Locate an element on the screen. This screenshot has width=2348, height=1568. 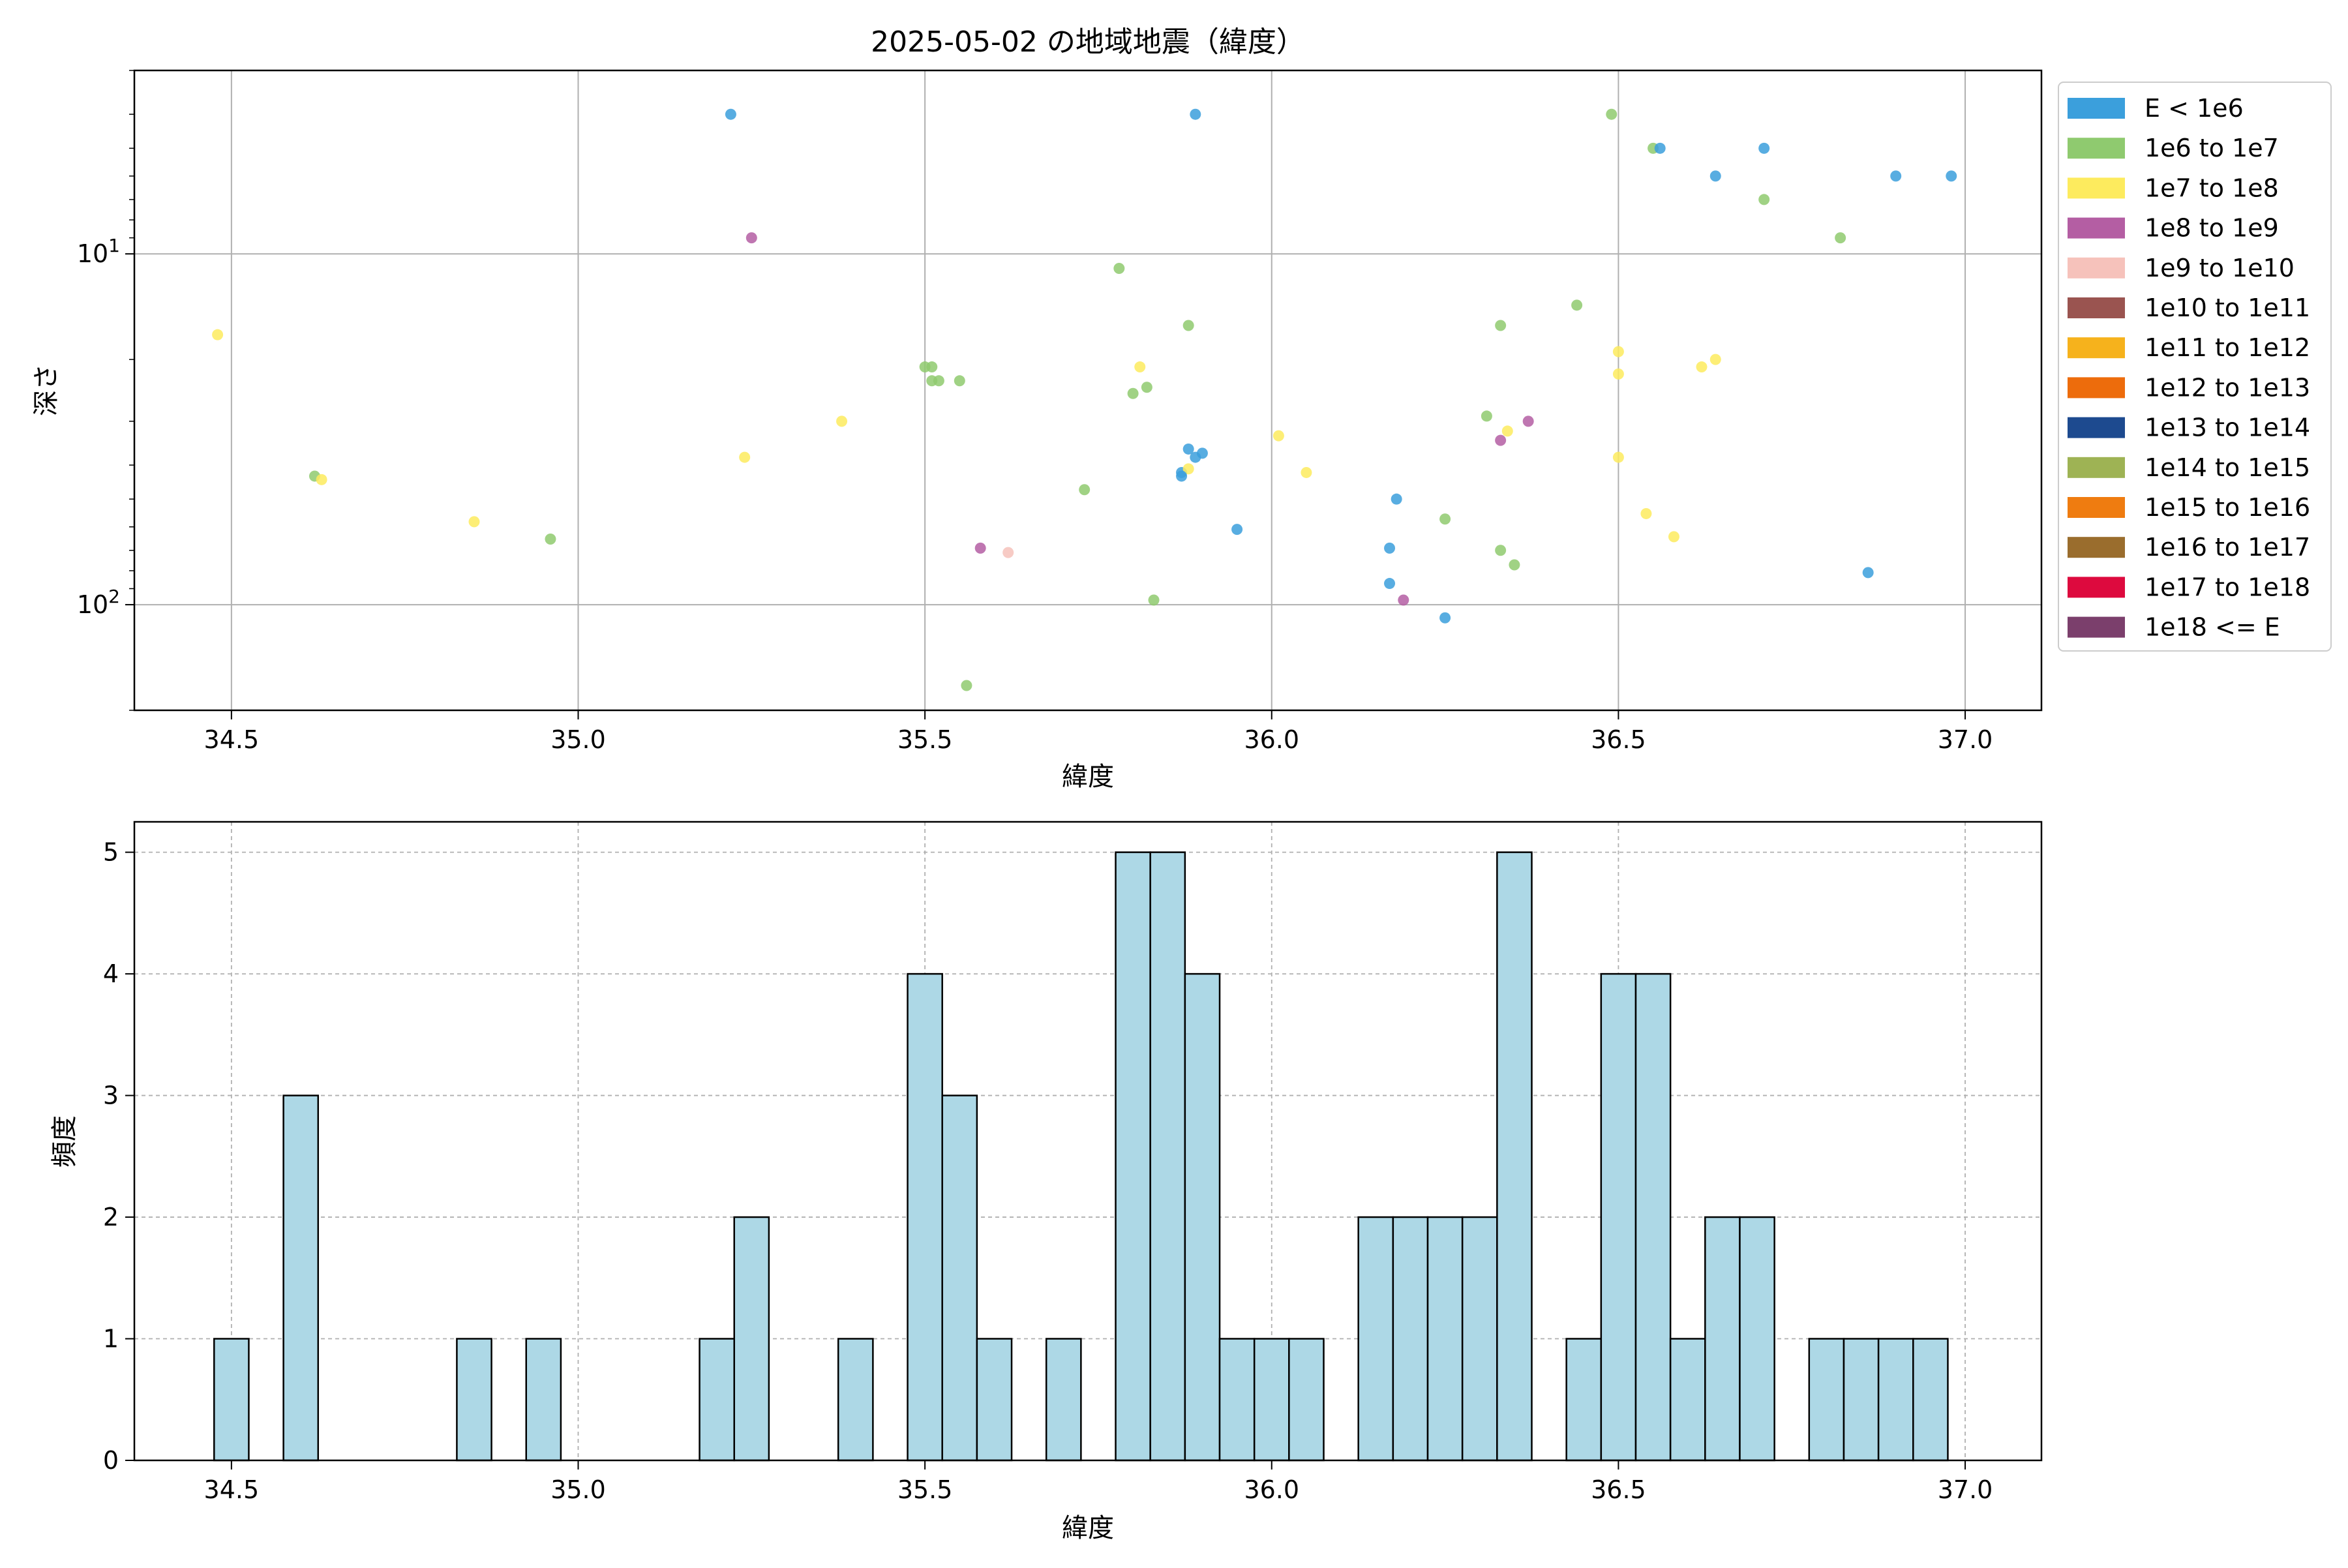
histogram-y-tick-label: 2 is located at coordinates (111, 1217).